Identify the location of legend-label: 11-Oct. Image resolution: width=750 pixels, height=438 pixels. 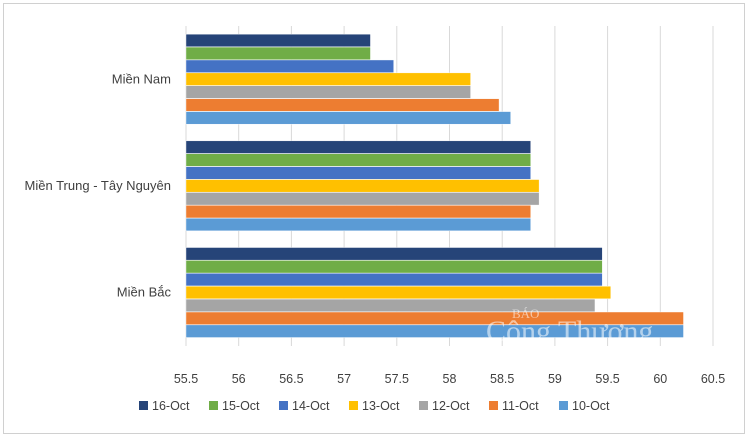
(520, 406).